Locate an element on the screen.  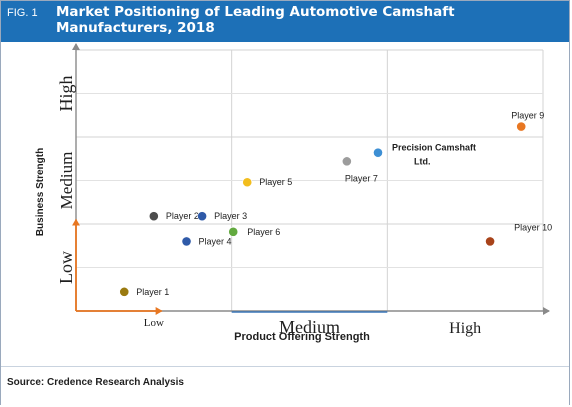
y-tick-label: Medium is located at coordinates (66, 181).